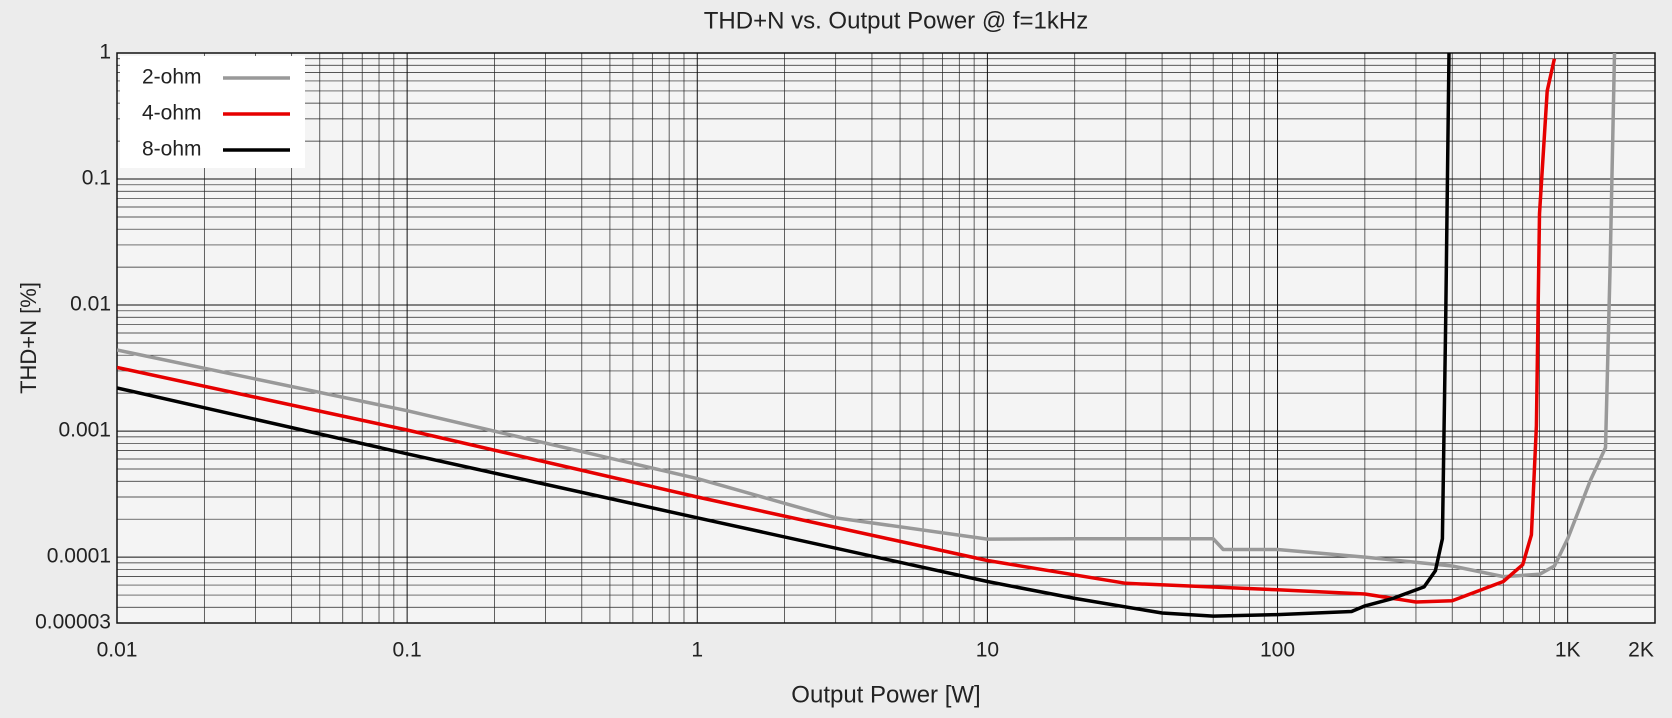 This screenshot has width=1672, height=718. What do you see at coordinates (697, 650) in the screenshot?
I see `x-tick-label: 1` at bounding box center [697, 650].